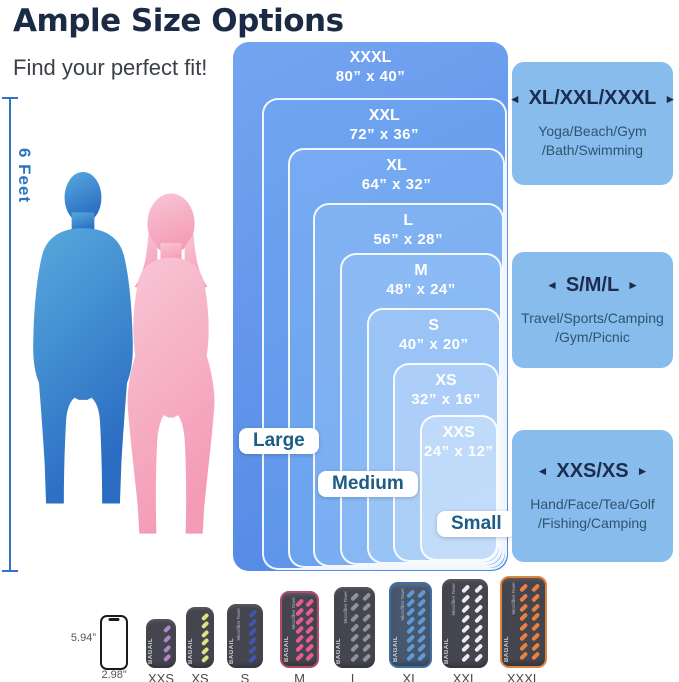 The height and width of the screenshot is (682, 679). What do you see at coordinates (551, 285) in the screenshot?
I see `arrow-left-icon: ◄` at bounding box center [551, 285].